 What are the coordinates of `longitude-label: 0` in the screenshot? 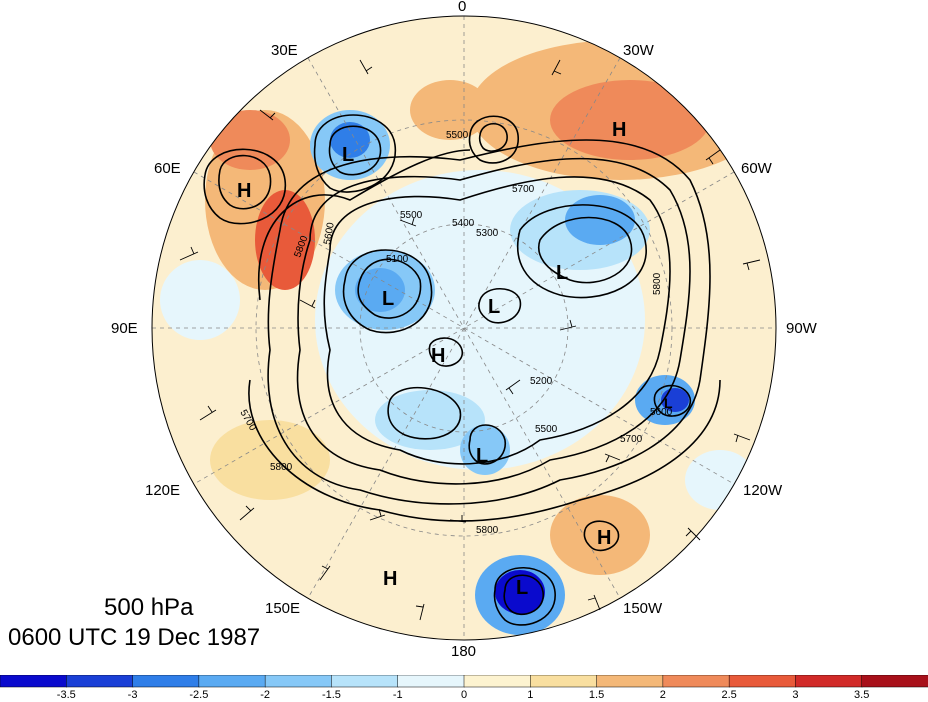 It's located at (462, 7).